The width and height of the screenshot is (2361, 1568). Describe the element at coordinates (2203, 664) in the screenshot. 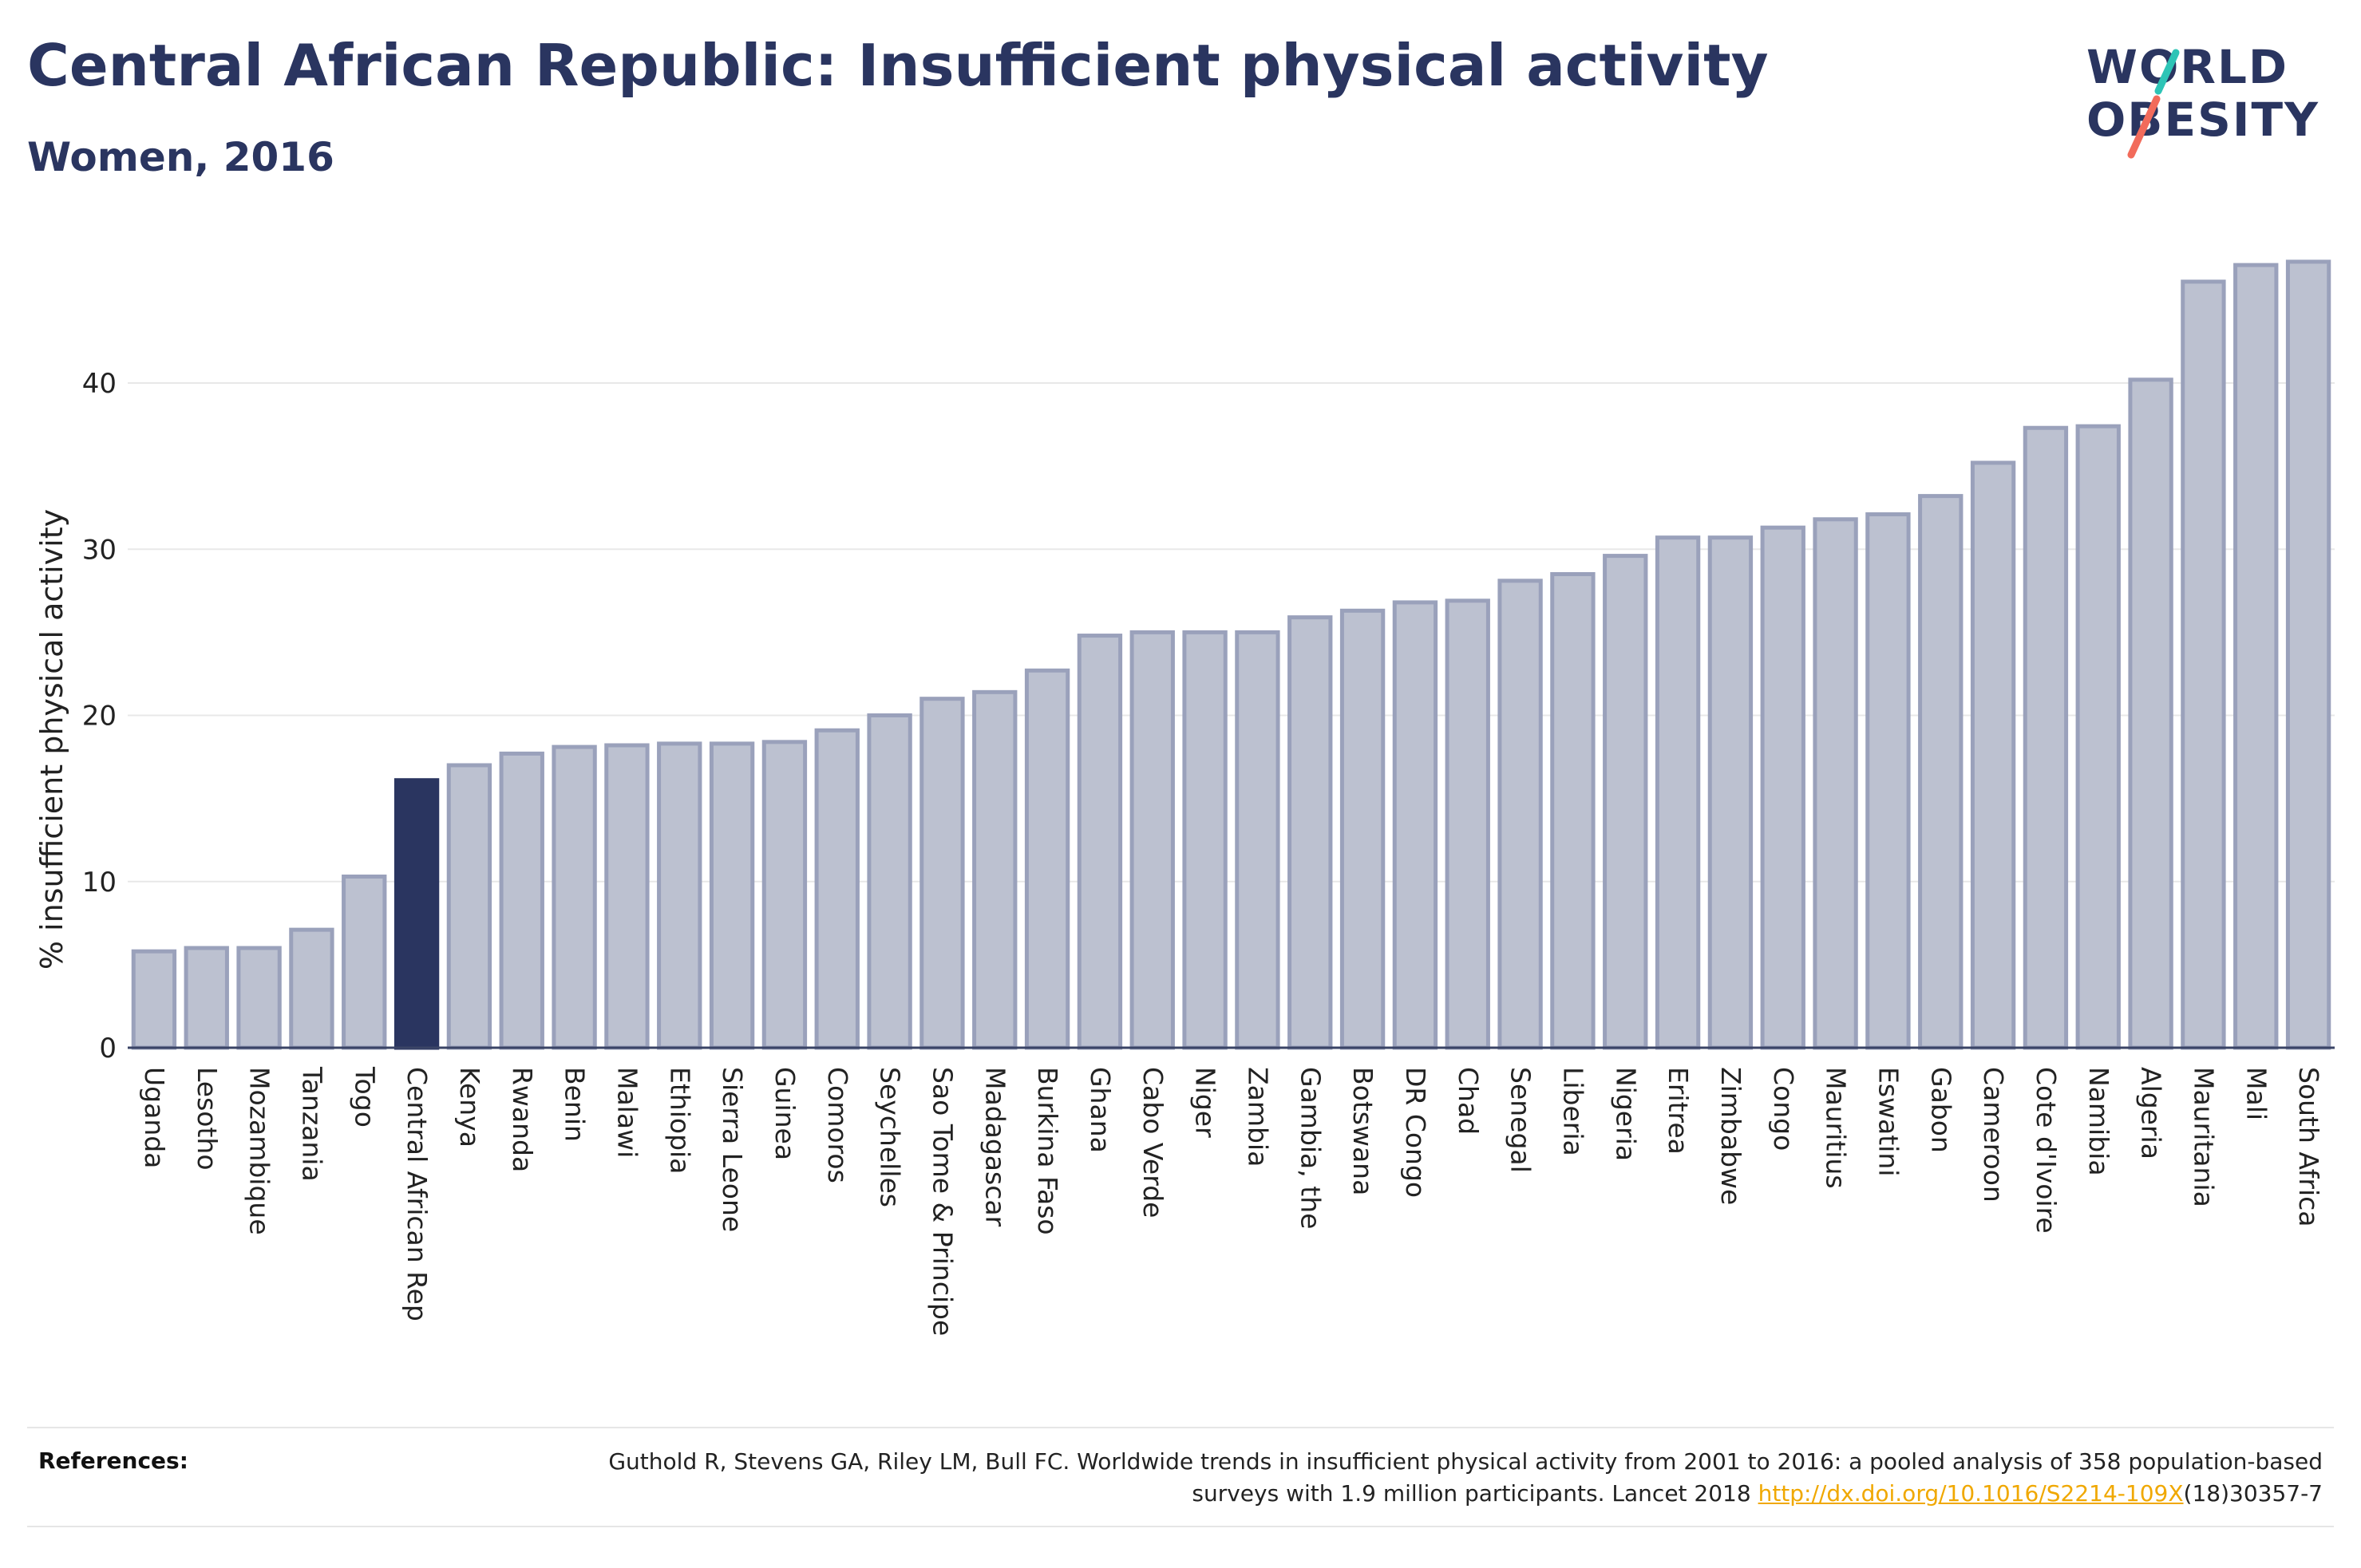

I see `bar-mauritania` at that location.